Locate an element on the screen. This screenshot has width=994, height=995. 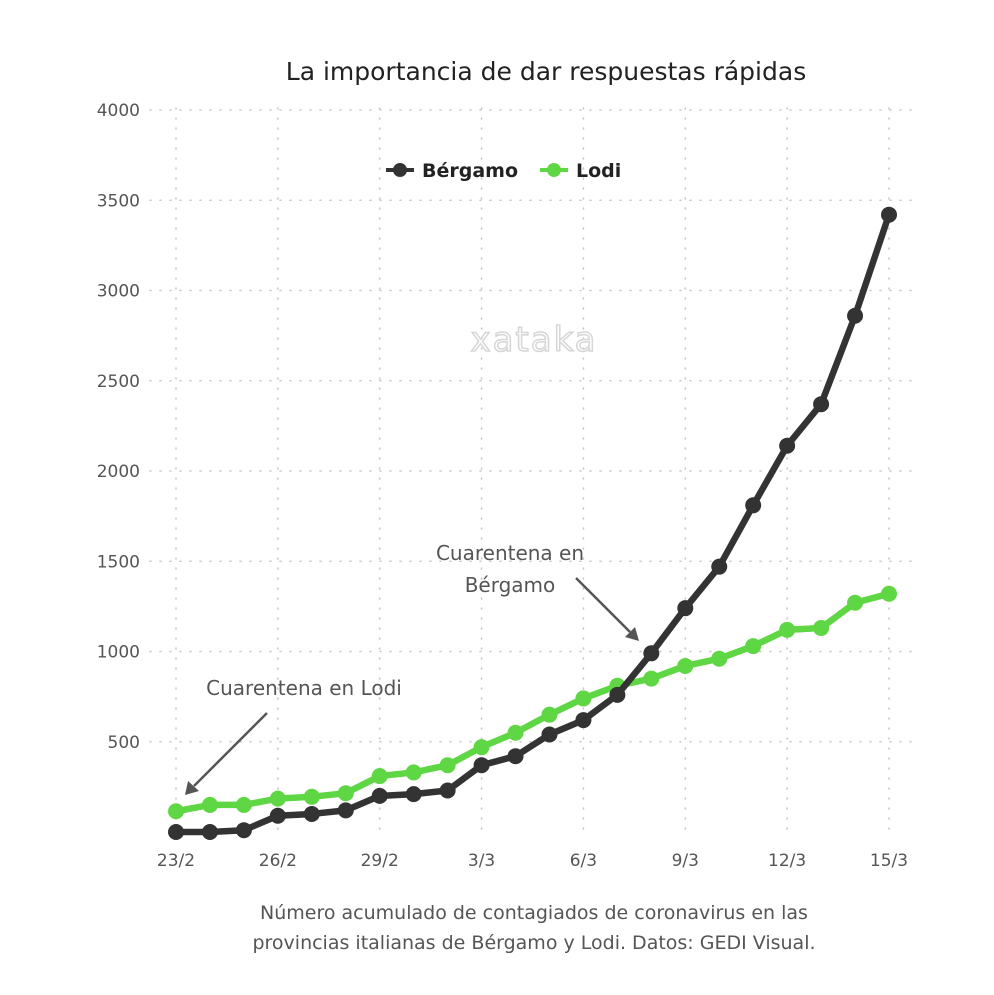
legend-label: Lodi is located at coordinates (598, 171).